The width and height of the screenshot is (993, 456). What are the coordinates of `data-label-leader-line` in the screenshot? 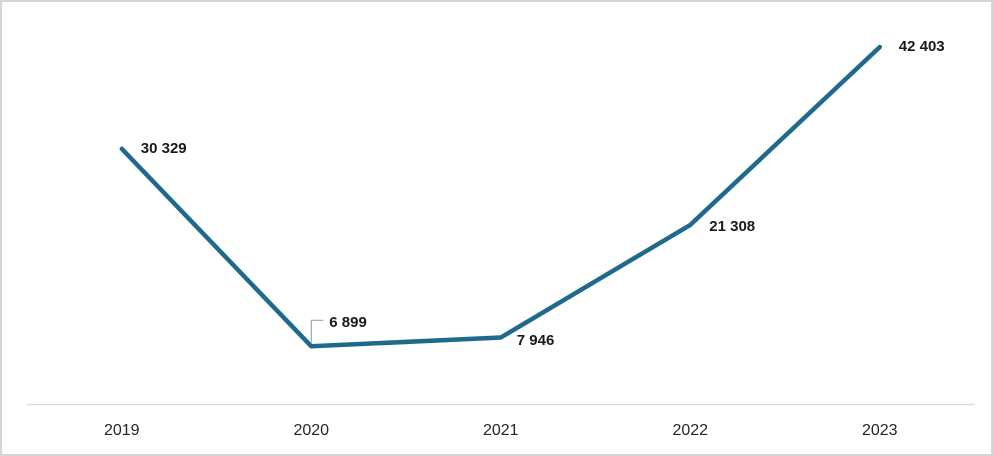 It's located at (317, 331).